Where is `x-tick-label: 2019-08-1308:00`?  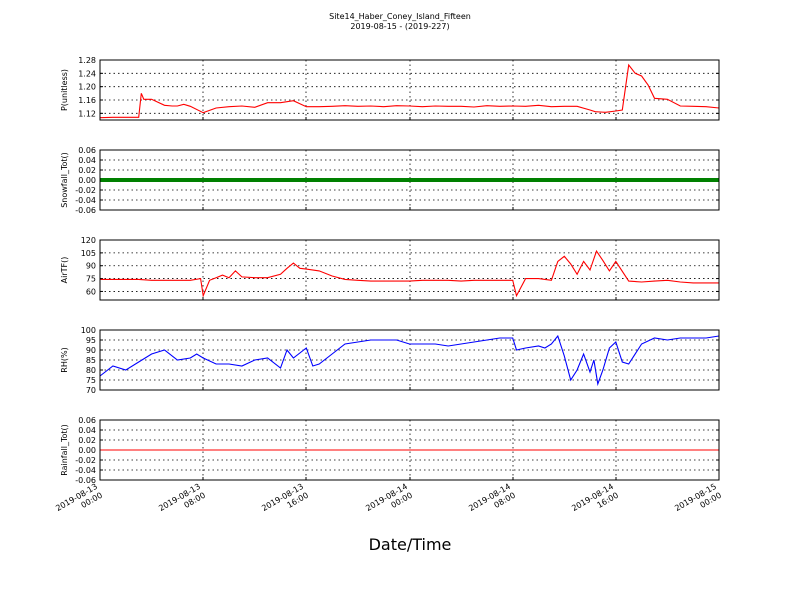
x-tick-label: 2019-08-1308:00 is located at coordinates (182, 502).